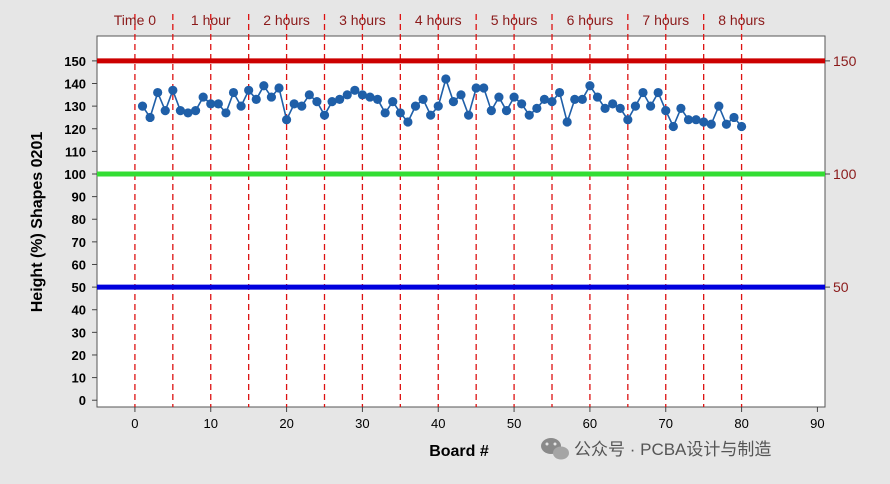 The image size is (890, 484). Describe the element at coordinates (514, 20) in the screenshot. I see `time-marker-label: 5 hours` at that location.